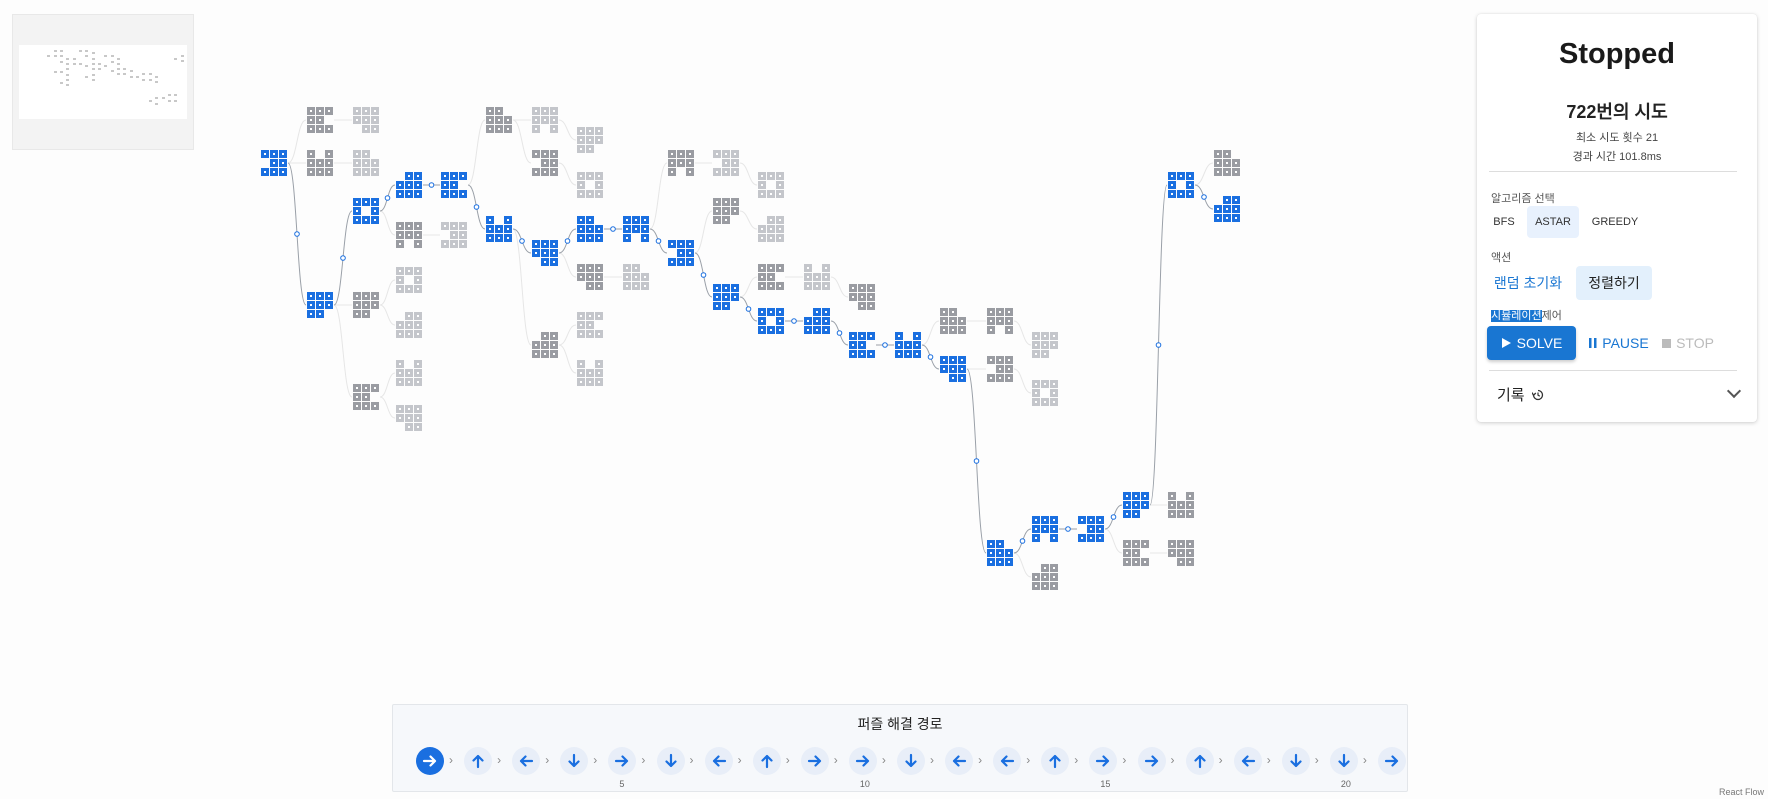 The image size is (1768, 799). Describe the element at coordinates (1504, 222) in the screenshot. I see `algorithm-bfs-button: BFS` at that location.